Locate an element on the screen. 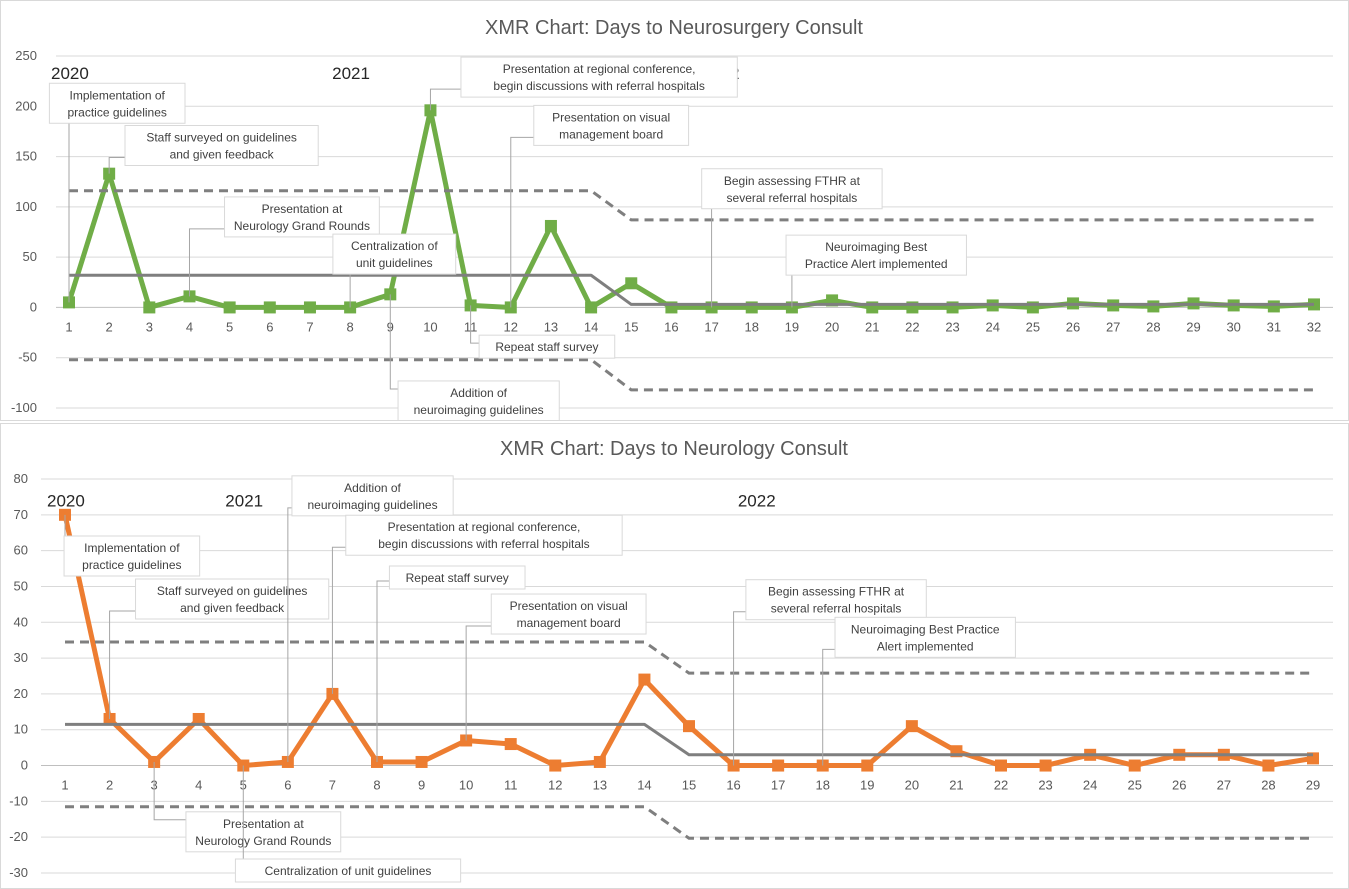 This screenshot has width=1349, height=889. x-tick-label: 30 is located at coordinates (1233, 326).